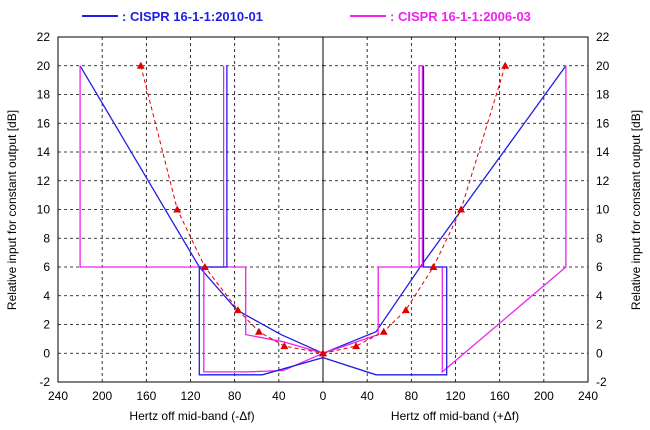 This screenshot has width=650, height=430. What do you see at coordinates (460, 16) in the screenshot?
I see `legend-label-2006: : CISPR 16-1-1:2006-03` at bounding box center [460, 16].